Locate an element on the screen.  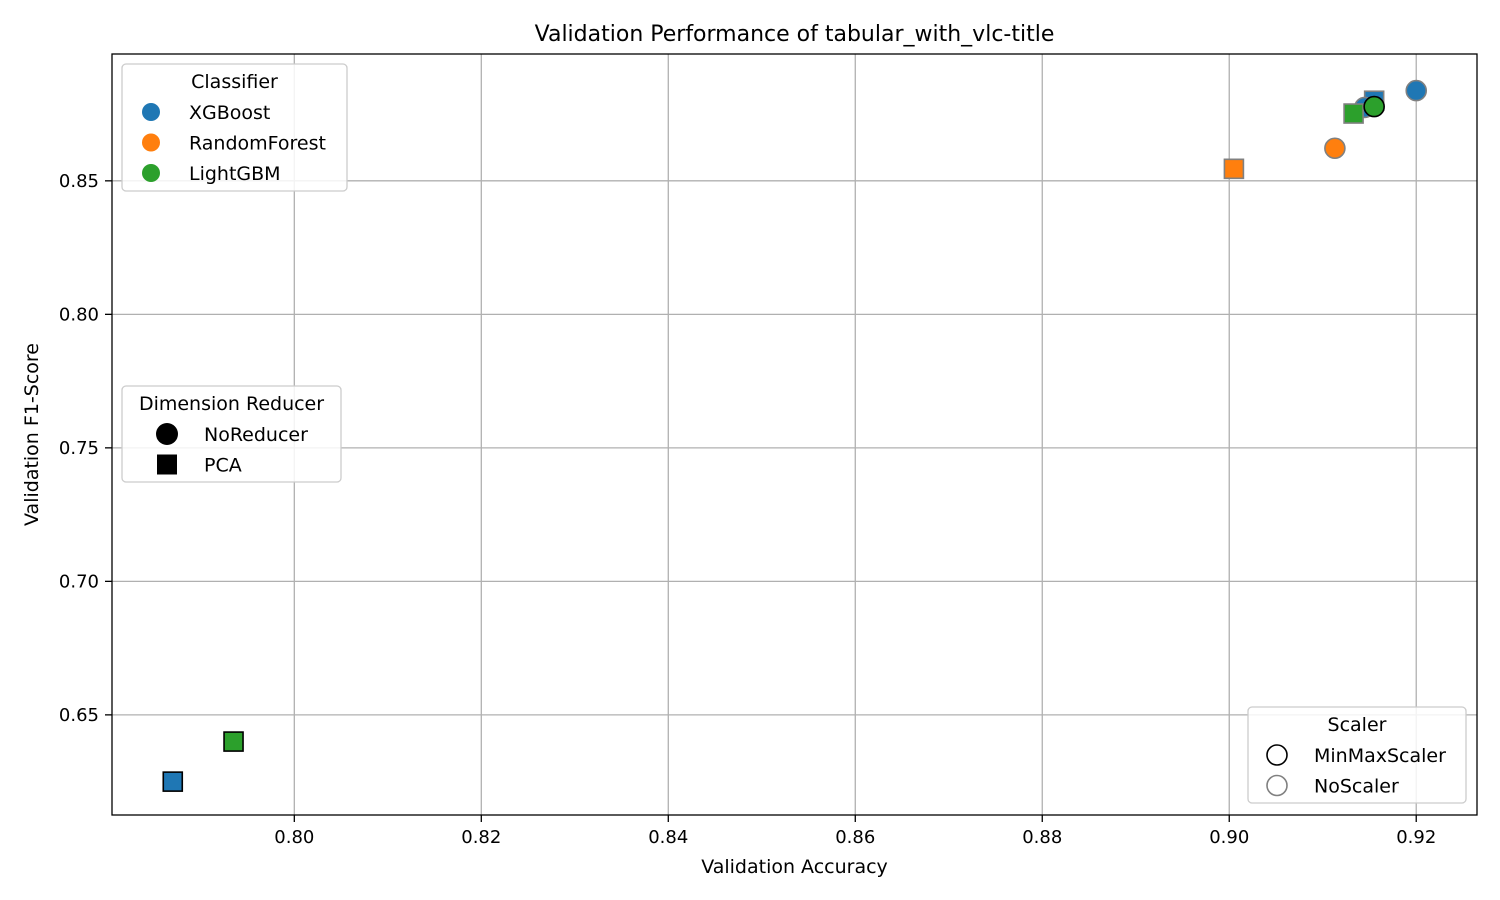
legend-dimension-reducer: Dimension Reducer NoReducer PCA is located at coordinates (231, 434).